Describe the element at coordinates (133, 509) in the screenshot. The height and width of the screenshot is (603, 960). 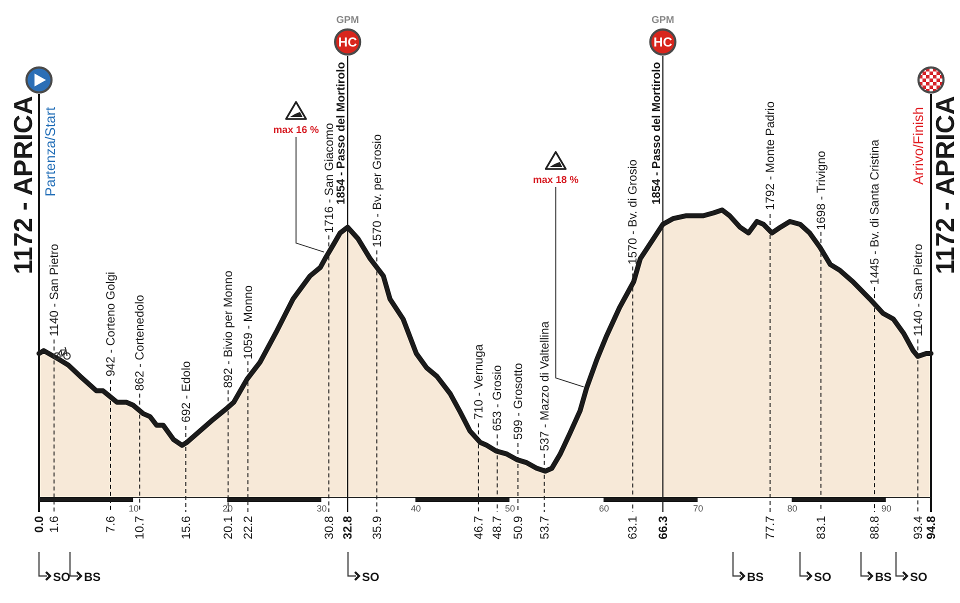
I see `x-tick-label: 10` at that location.